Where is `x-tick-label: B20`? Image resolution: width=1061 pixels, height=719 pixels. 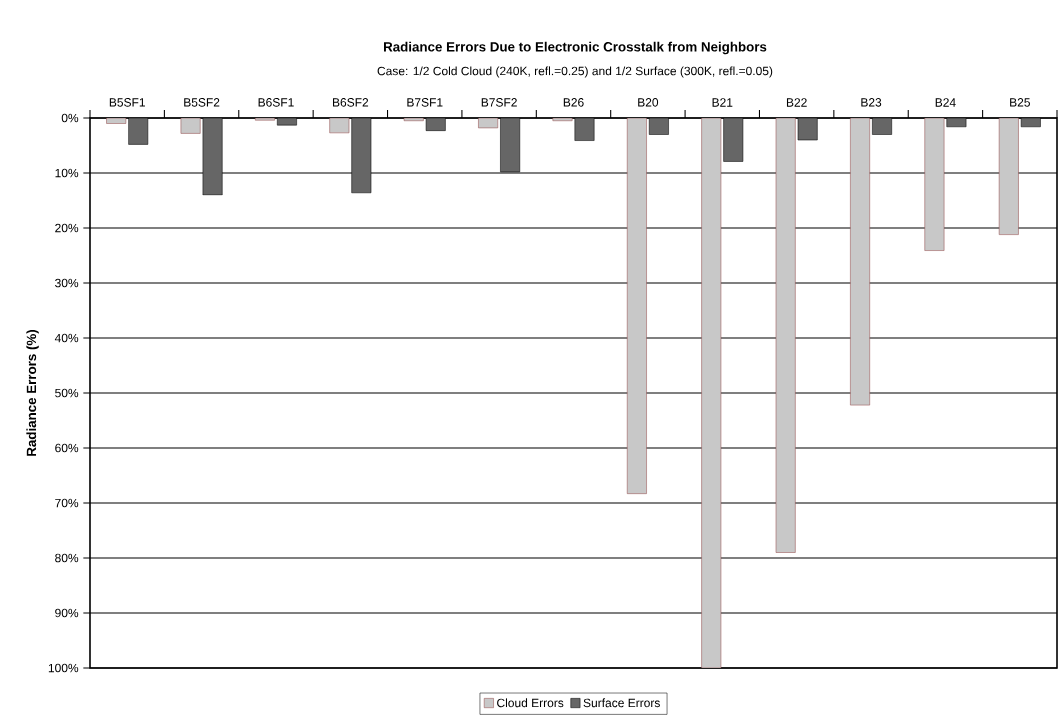 x-tick-label: B20 is located at coordinates (648, 102).